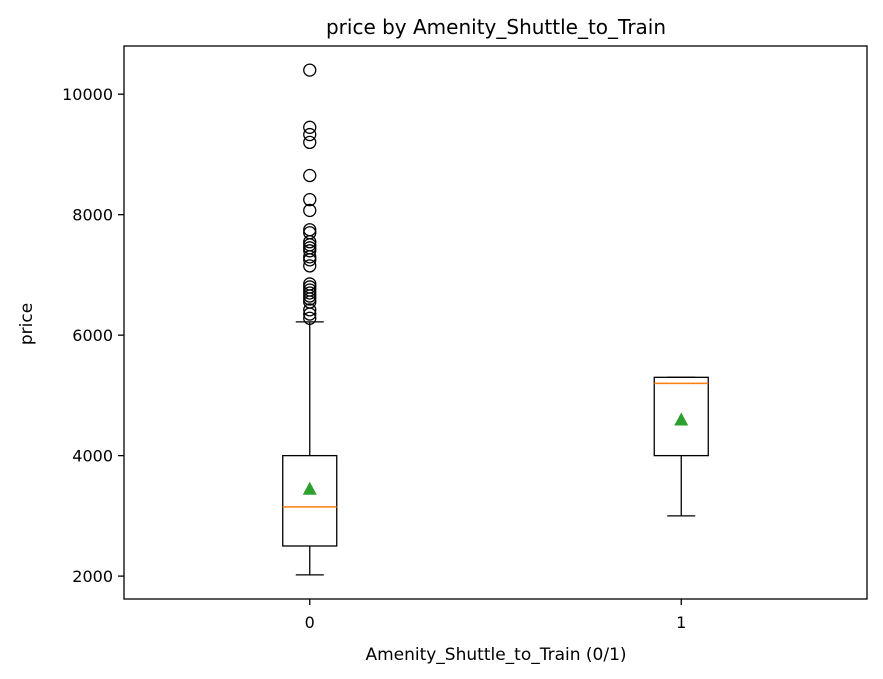  What do you see at coordinates (92, 335) in the screenshot?
I see `y-tick-label: 6000` at bounding box center [92, 335].